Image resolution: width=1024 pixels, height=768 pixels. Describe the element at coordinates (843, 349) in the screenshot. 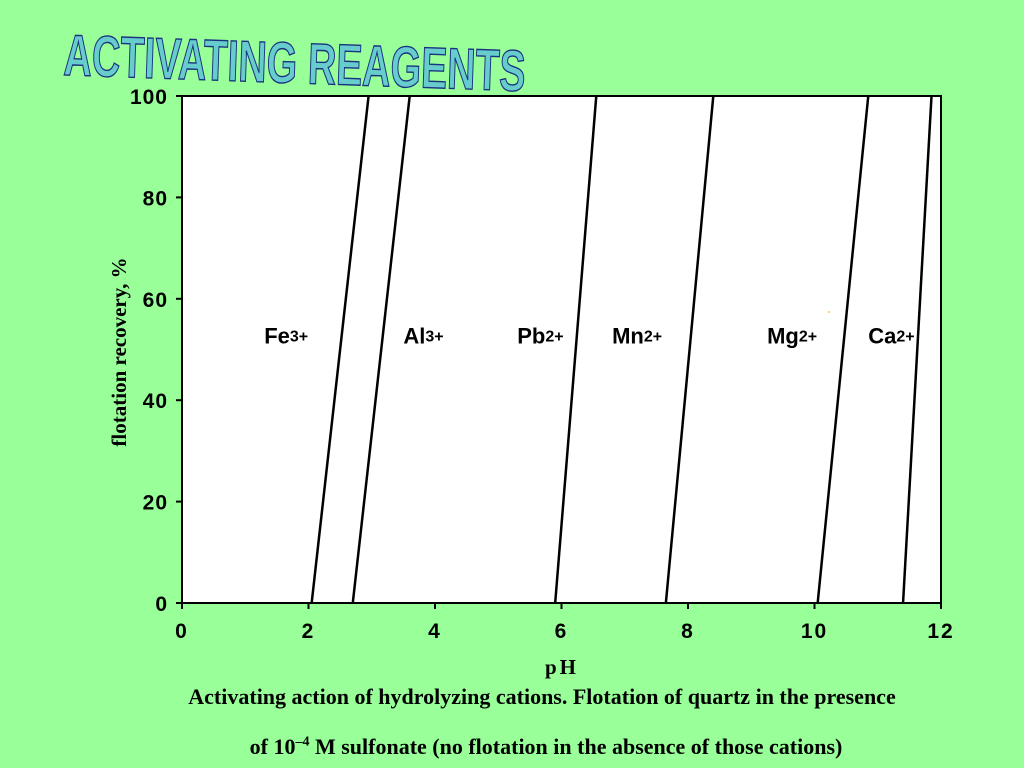

I see `series-line-mg` at that location.